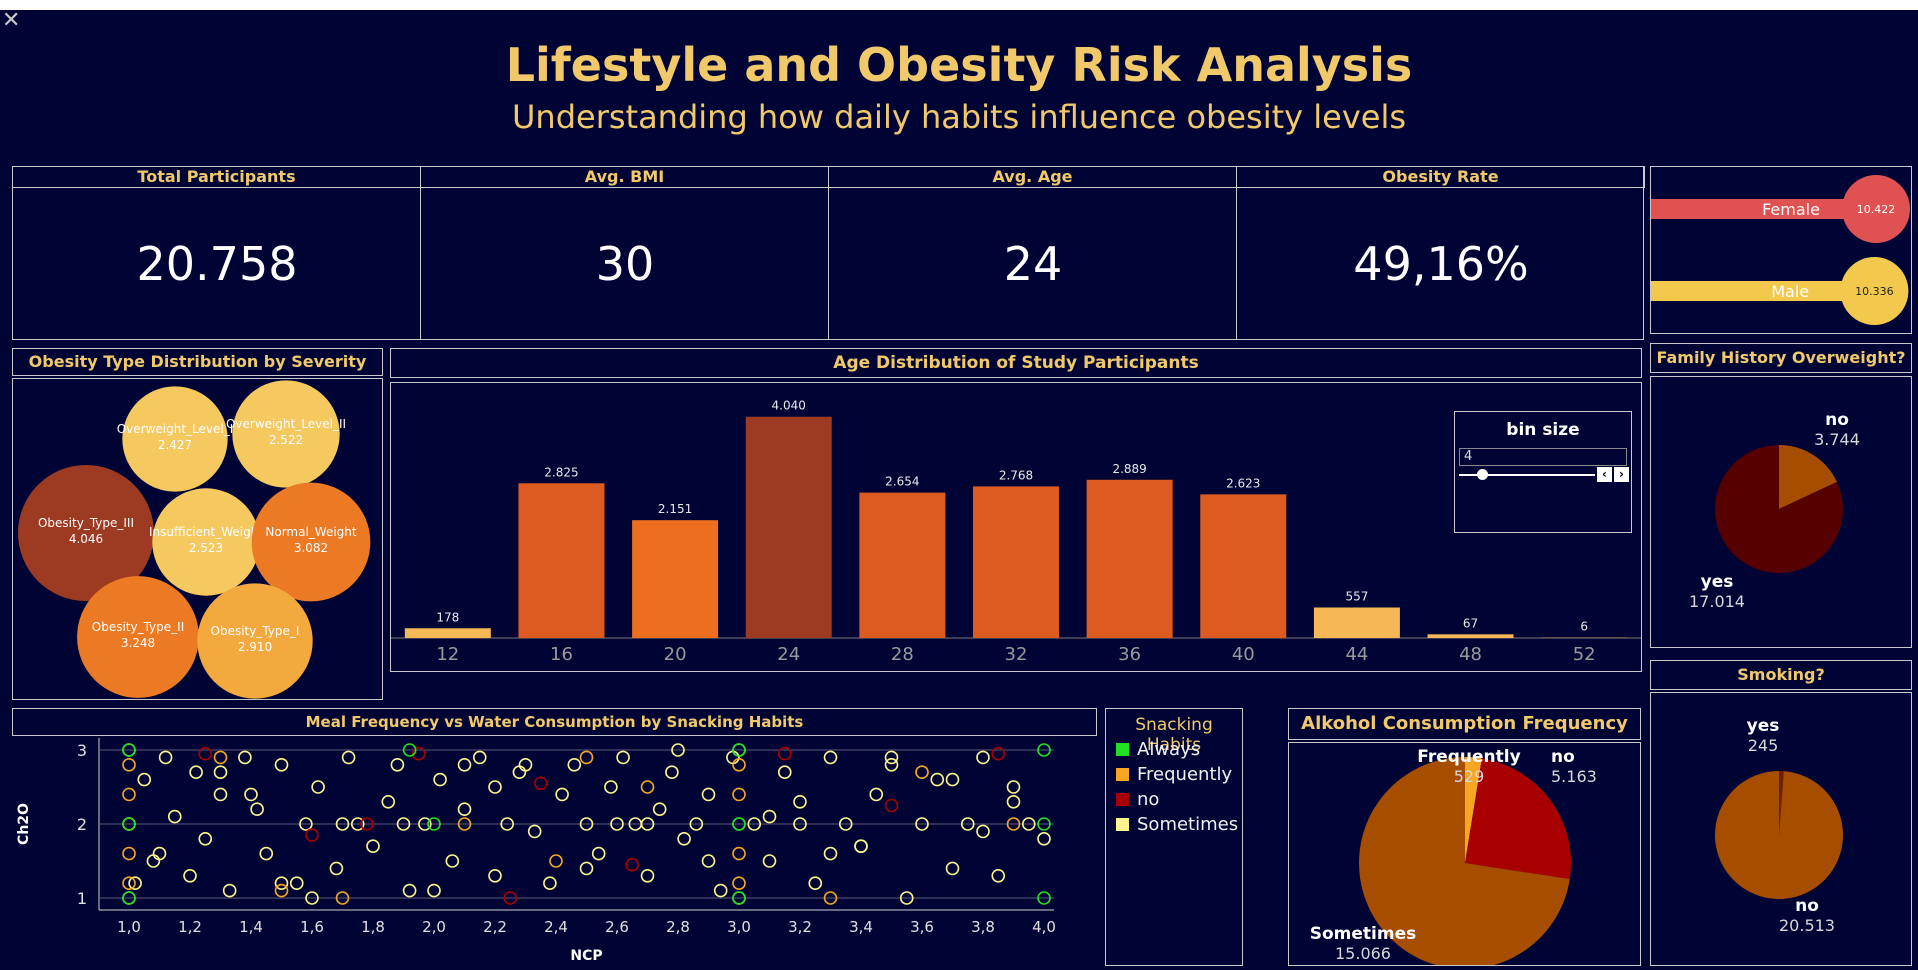 The height and width of the screenshot is (970, 1918). What do you see at coordinates (1750, 291) in the screenshot?
I see `gender-bar-male` at bounding box center [1750, 291].